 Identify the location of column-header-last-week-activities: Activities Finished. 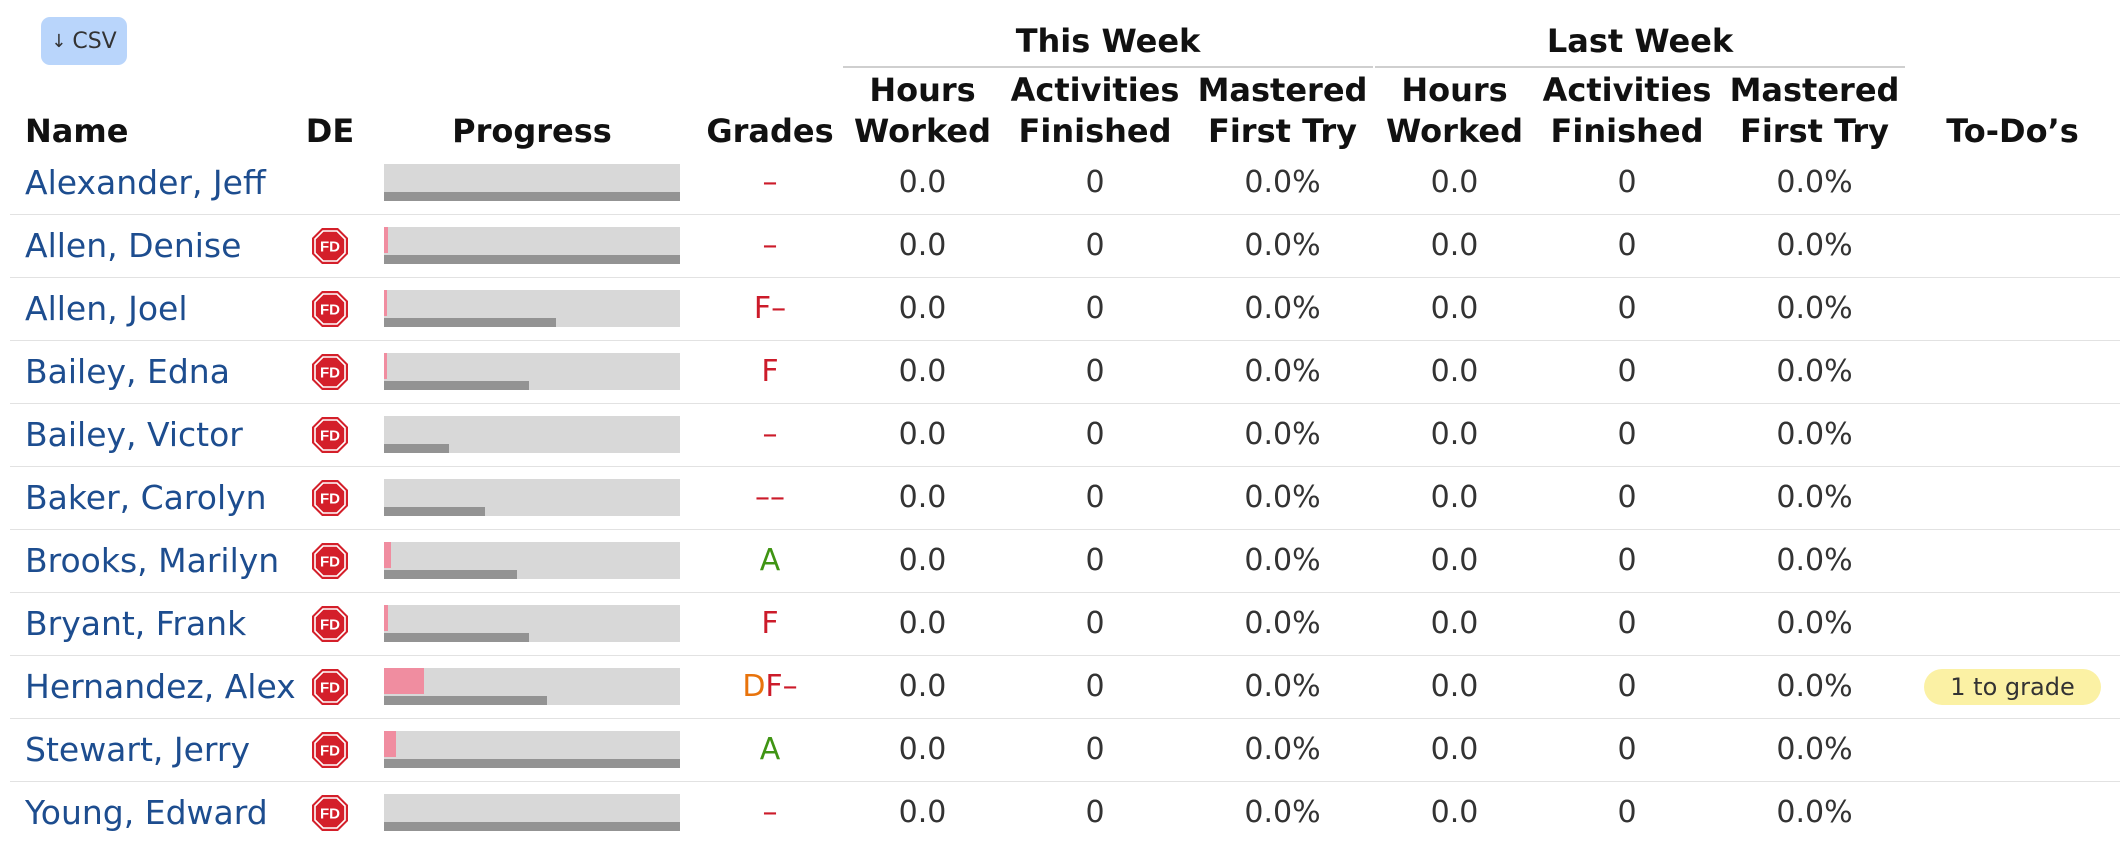
(1627, 111).